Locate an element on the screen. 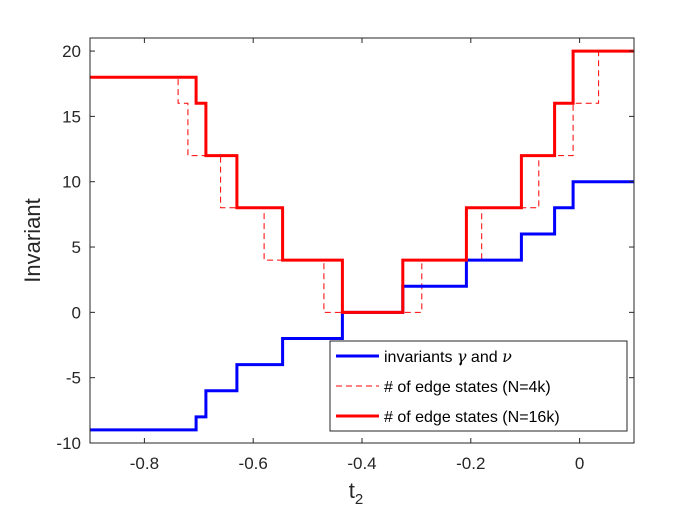 Image resolution: width=700 pixels, height=525 pixels. x-tick-label: -0.6 is located at coordinates (253, 463).